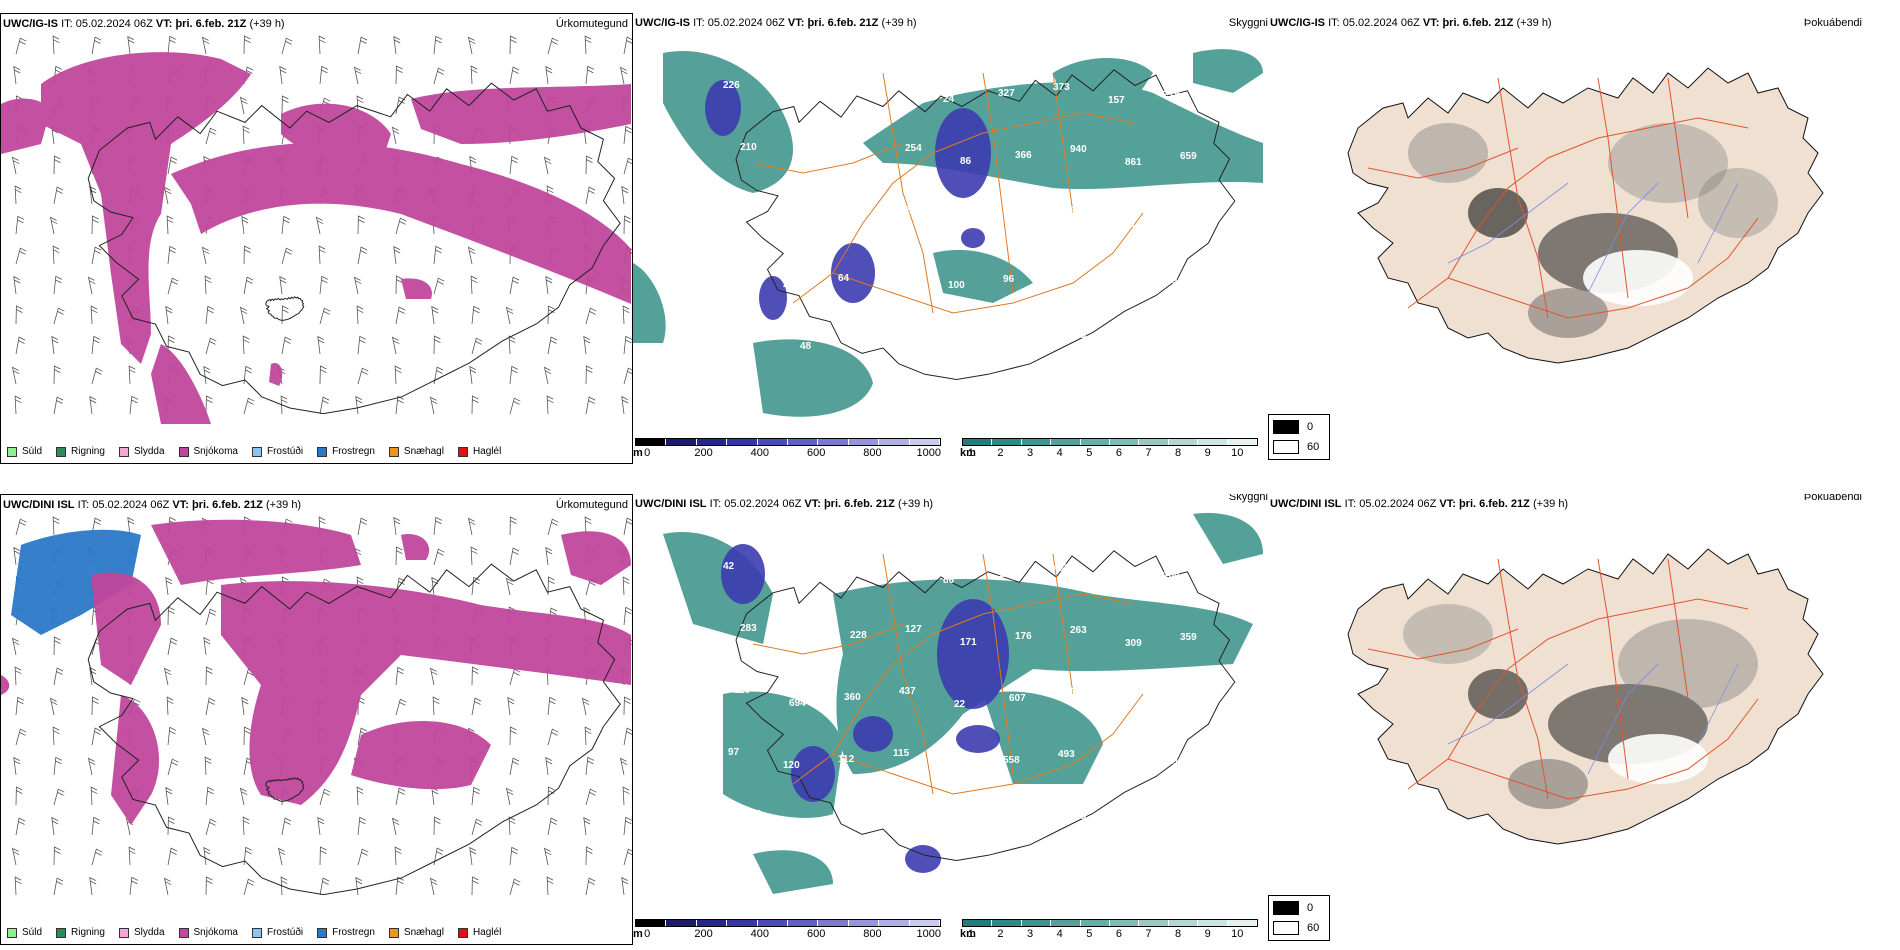 The height and width of the screenshot is (950, 1900). What do you see at coordinates (32, 932) in the screenshot?
I see `legend-label: Súld` at bounding box center [32, 932].